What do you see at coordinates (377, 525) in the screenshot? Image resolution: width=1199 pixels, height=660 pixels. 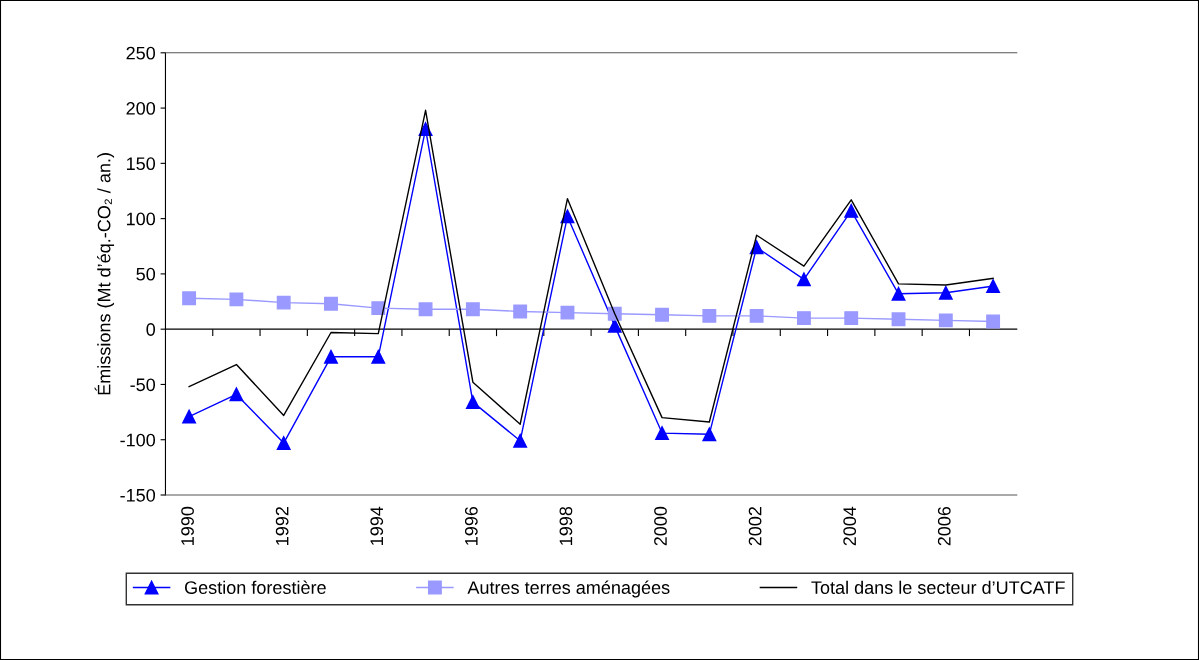 I see `x-tick-label: 1994` at bounding box center [377, 525].